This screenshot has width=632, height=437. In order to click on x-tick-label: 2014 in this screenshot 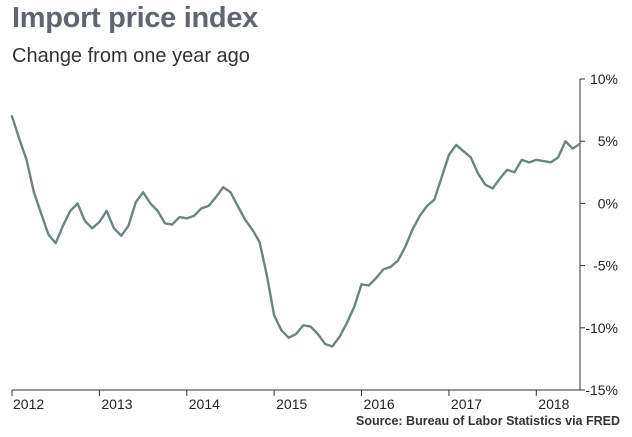, I will do `click(204, 404)`.